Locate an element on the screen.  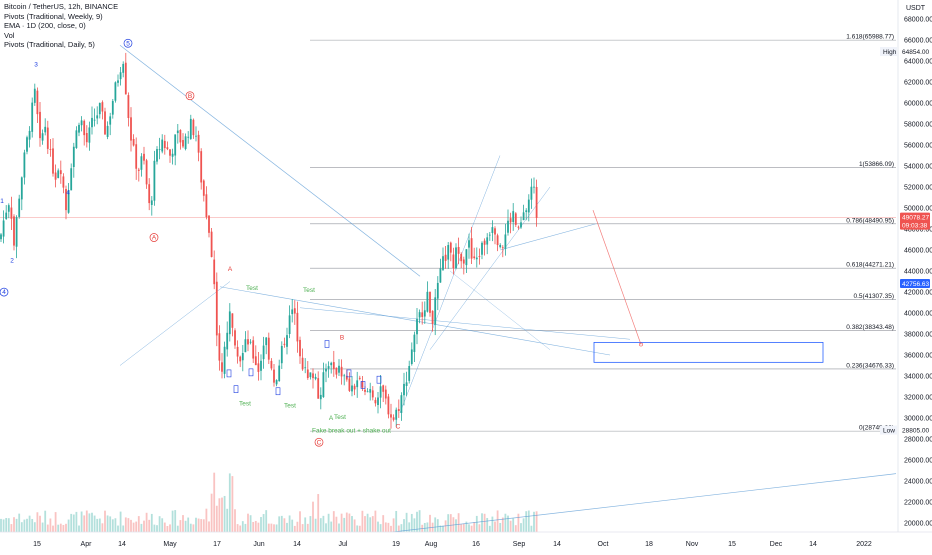
wave-label: C is located at coordinates (319, 442).